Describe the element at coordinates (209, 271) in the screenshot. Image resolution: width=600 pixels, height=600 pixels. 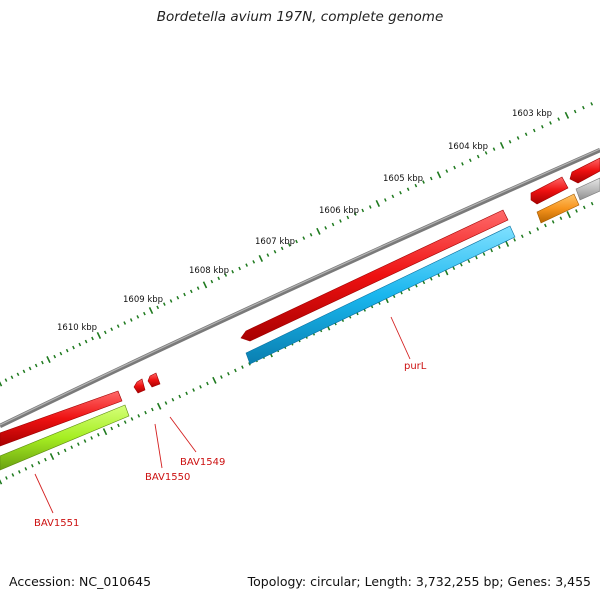
I see `ruler-label: 1608 kbp` at that location.